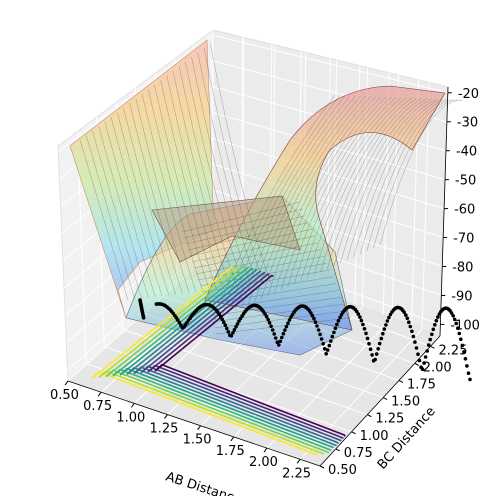 The image size is (500, 496). What do you see at coordinates (64, 395) in the screenshot?
I see `x-tick-label: 0.50` at bounding box center [64, 395].